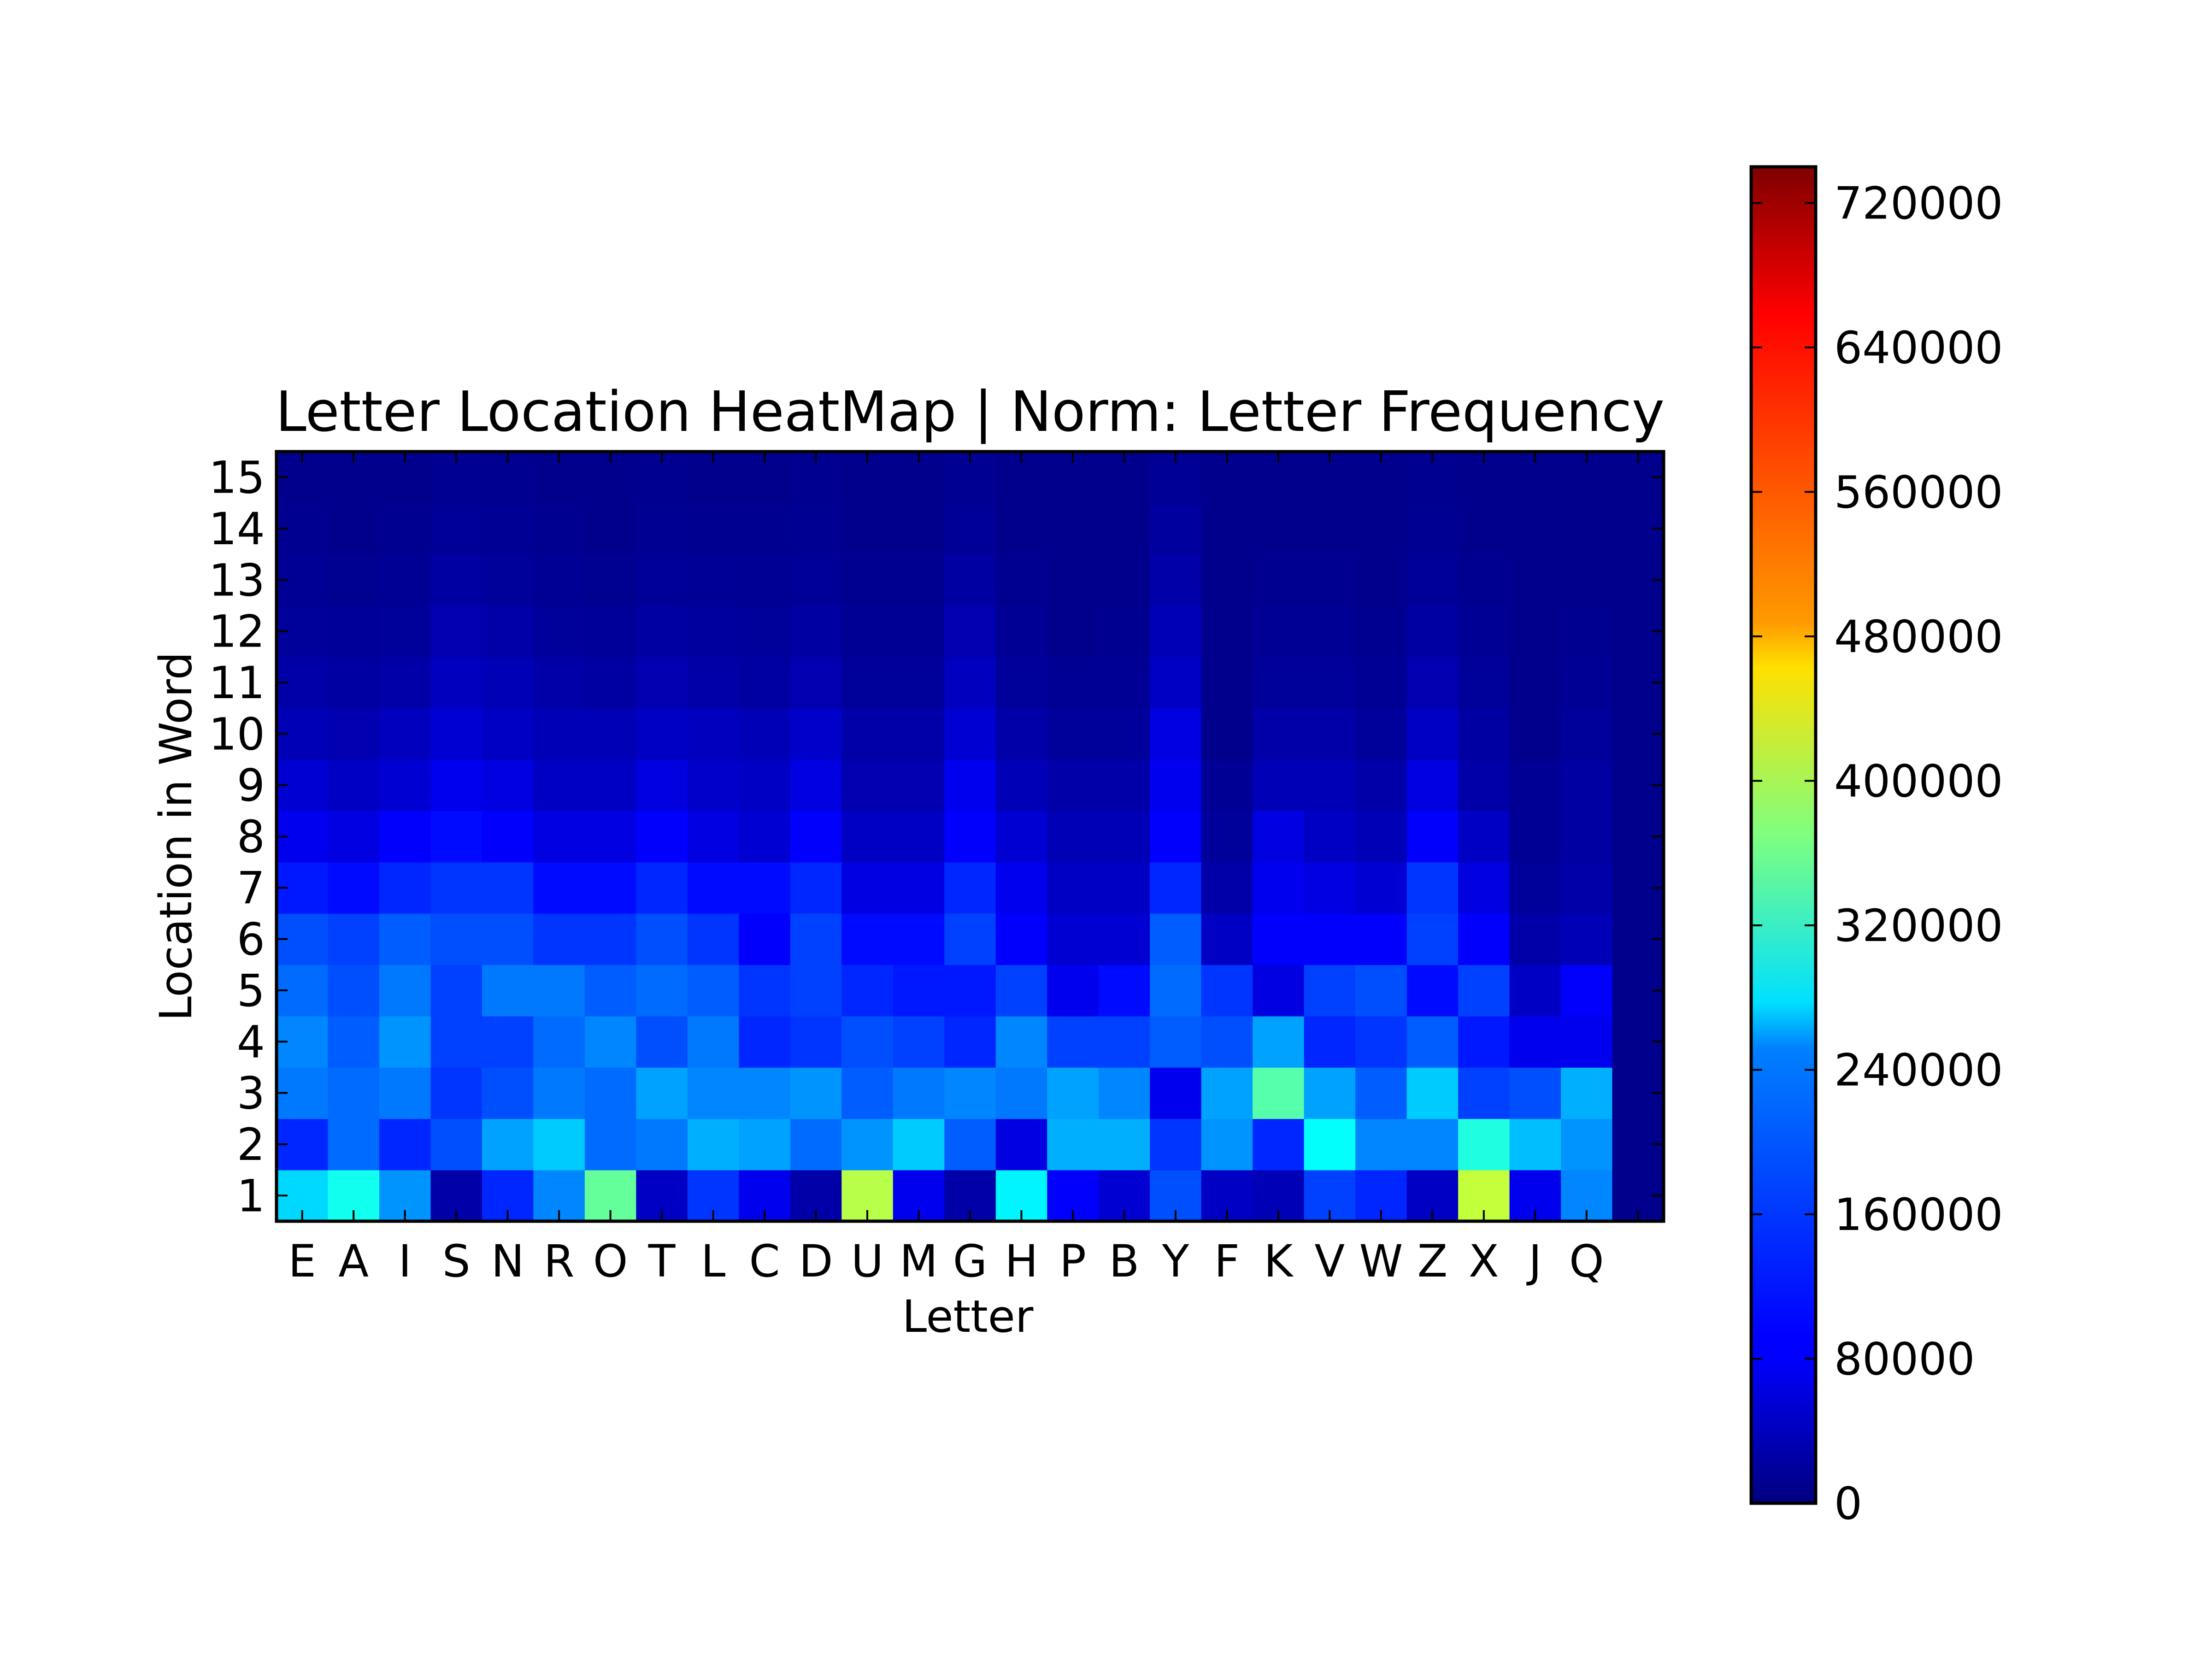 The height and width of the screenshot is (1659, 2212). Describe the element at coordinates (1918, 1215) in the screenshot. I see `colorbar-tick-label: 160000` at that location.